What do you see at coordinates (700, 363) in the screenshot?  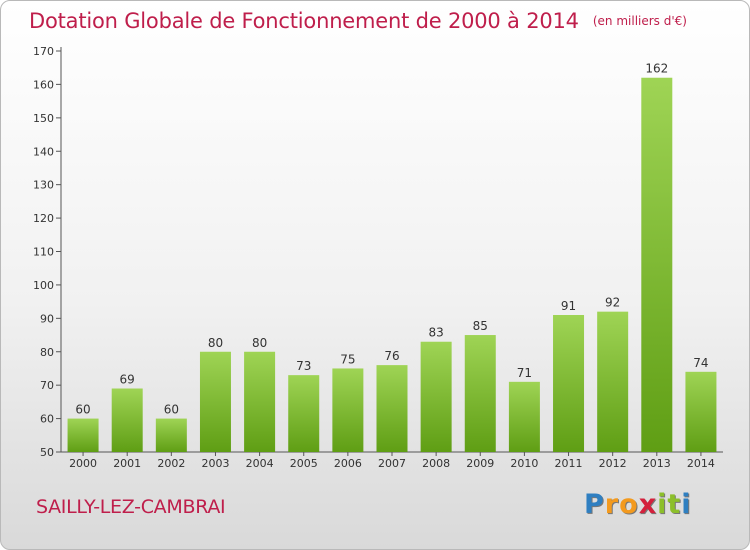 I see `data-label-2014: 74` at bounding box center [700, 363].